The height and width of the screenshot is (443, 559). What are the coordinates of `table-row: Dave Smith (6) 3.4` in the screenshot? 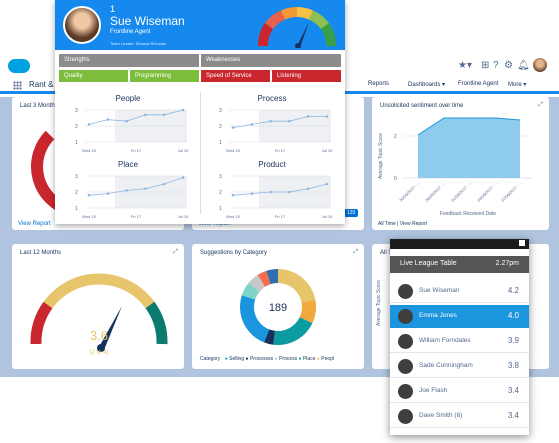 It's located at (459, 416).